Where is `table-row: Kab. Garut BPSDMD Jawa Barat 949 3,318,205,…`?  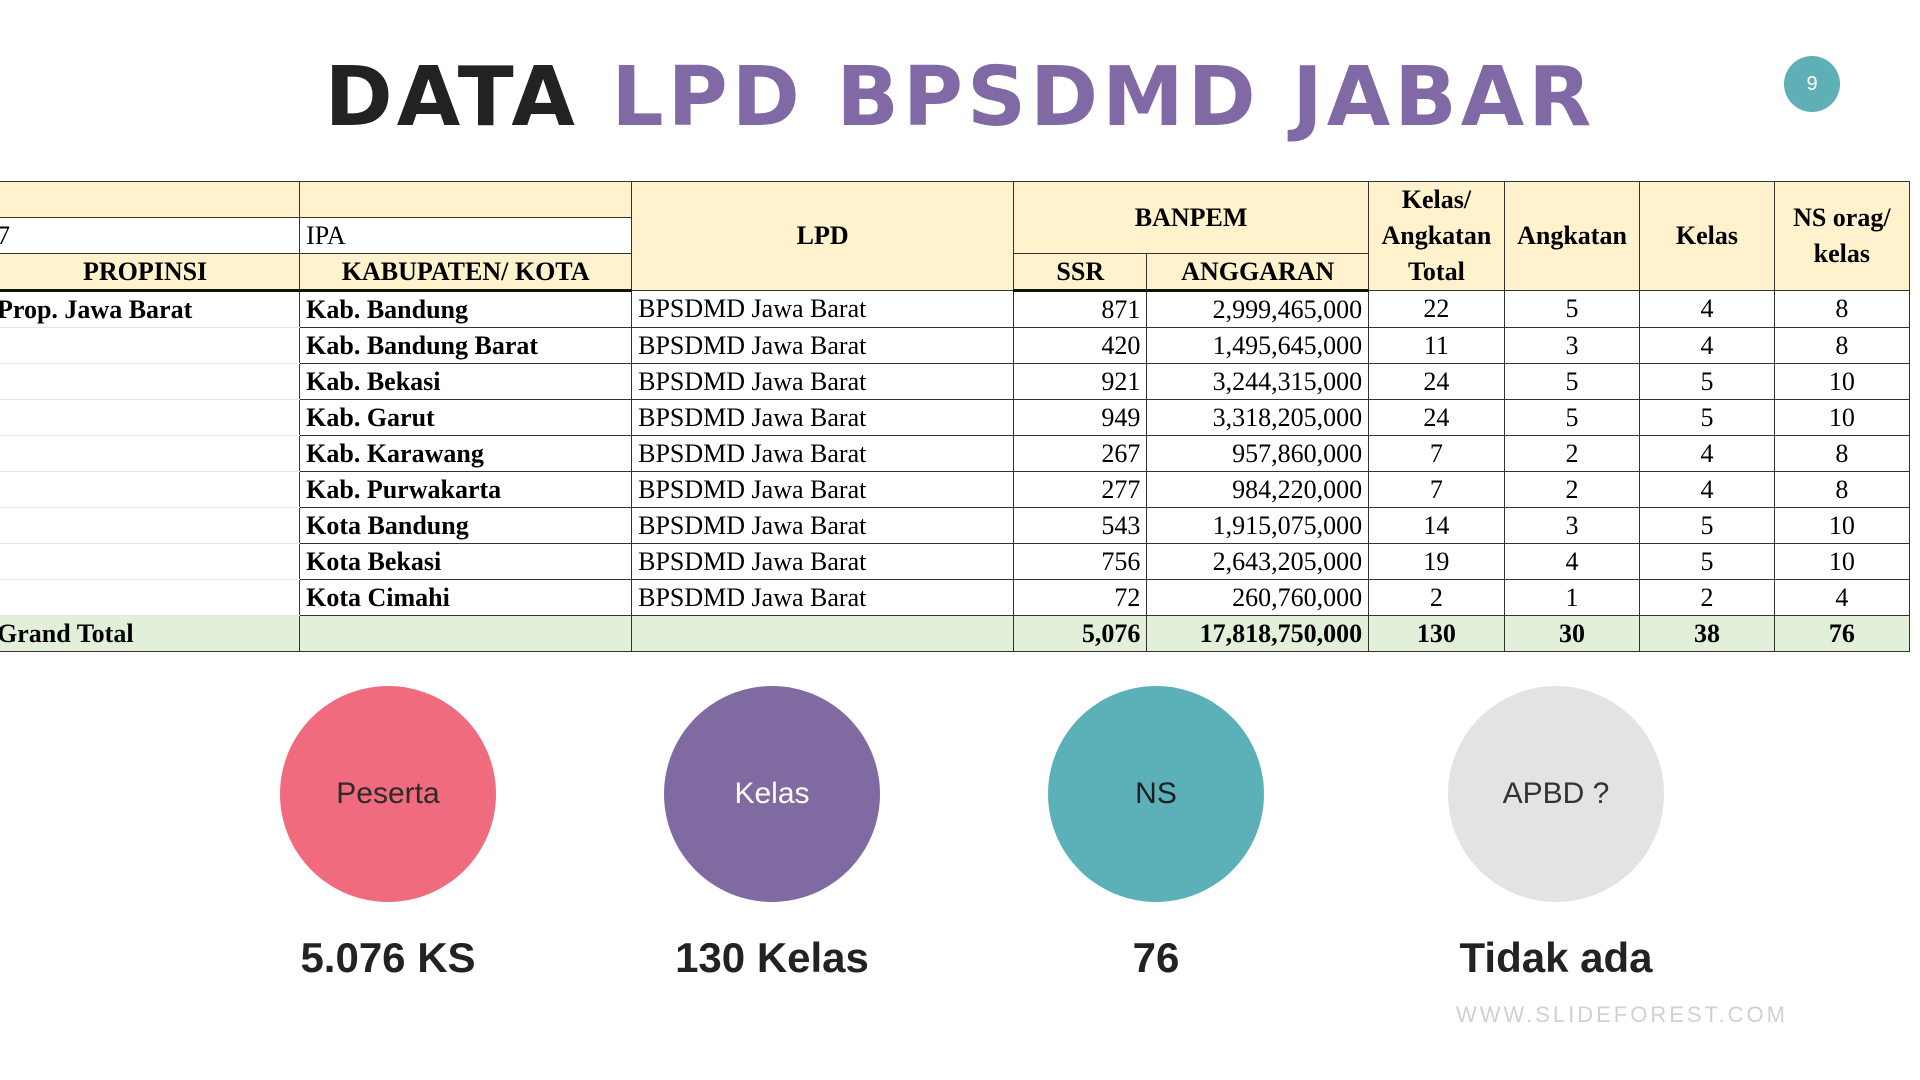
table-row: Kab. Garut BPSDMD Jawa Barat 949 3,318,205,… is located at coordinates (955, 417).